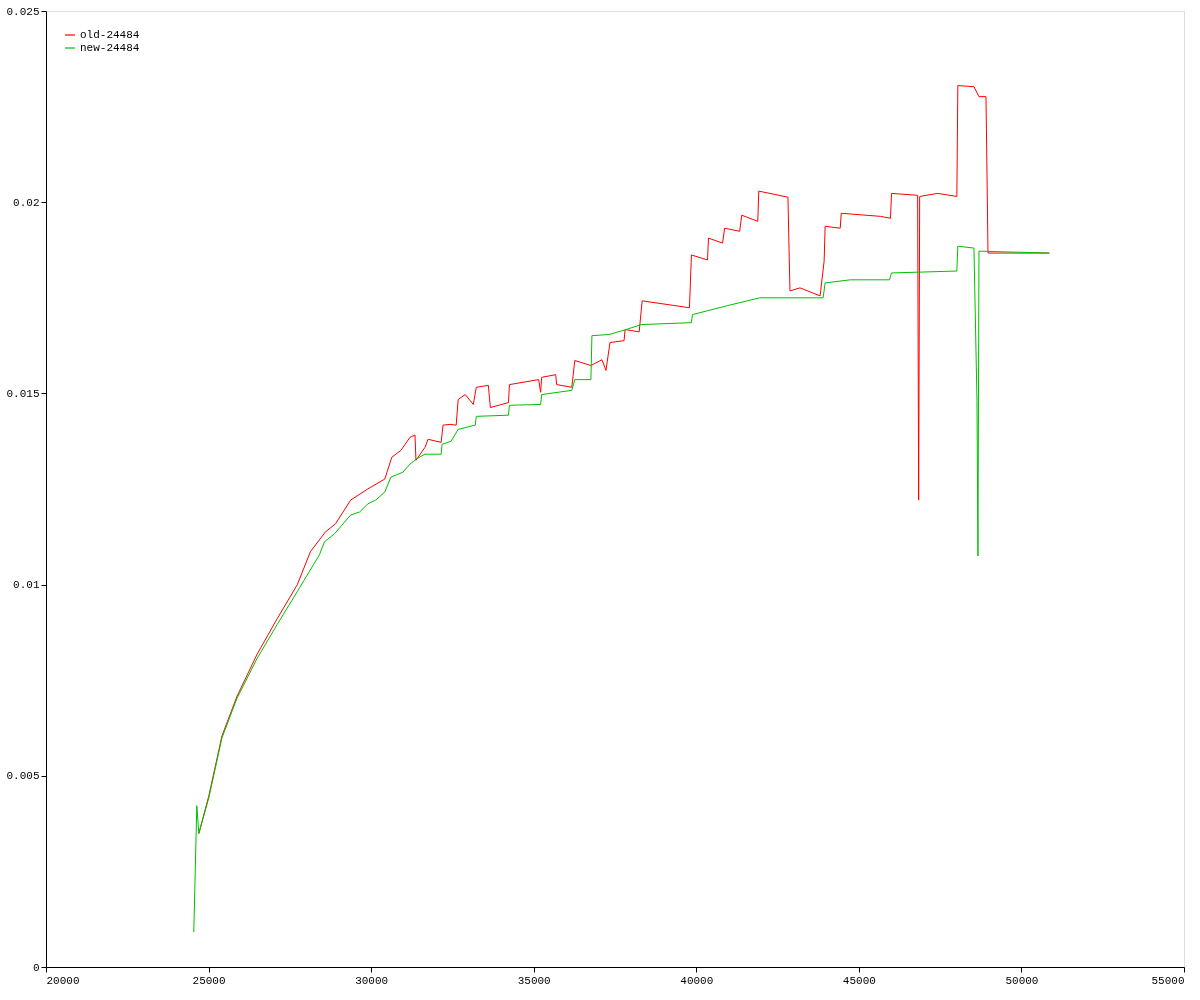  I want to click on x-tick-label: 50000, so click(1022, 980).